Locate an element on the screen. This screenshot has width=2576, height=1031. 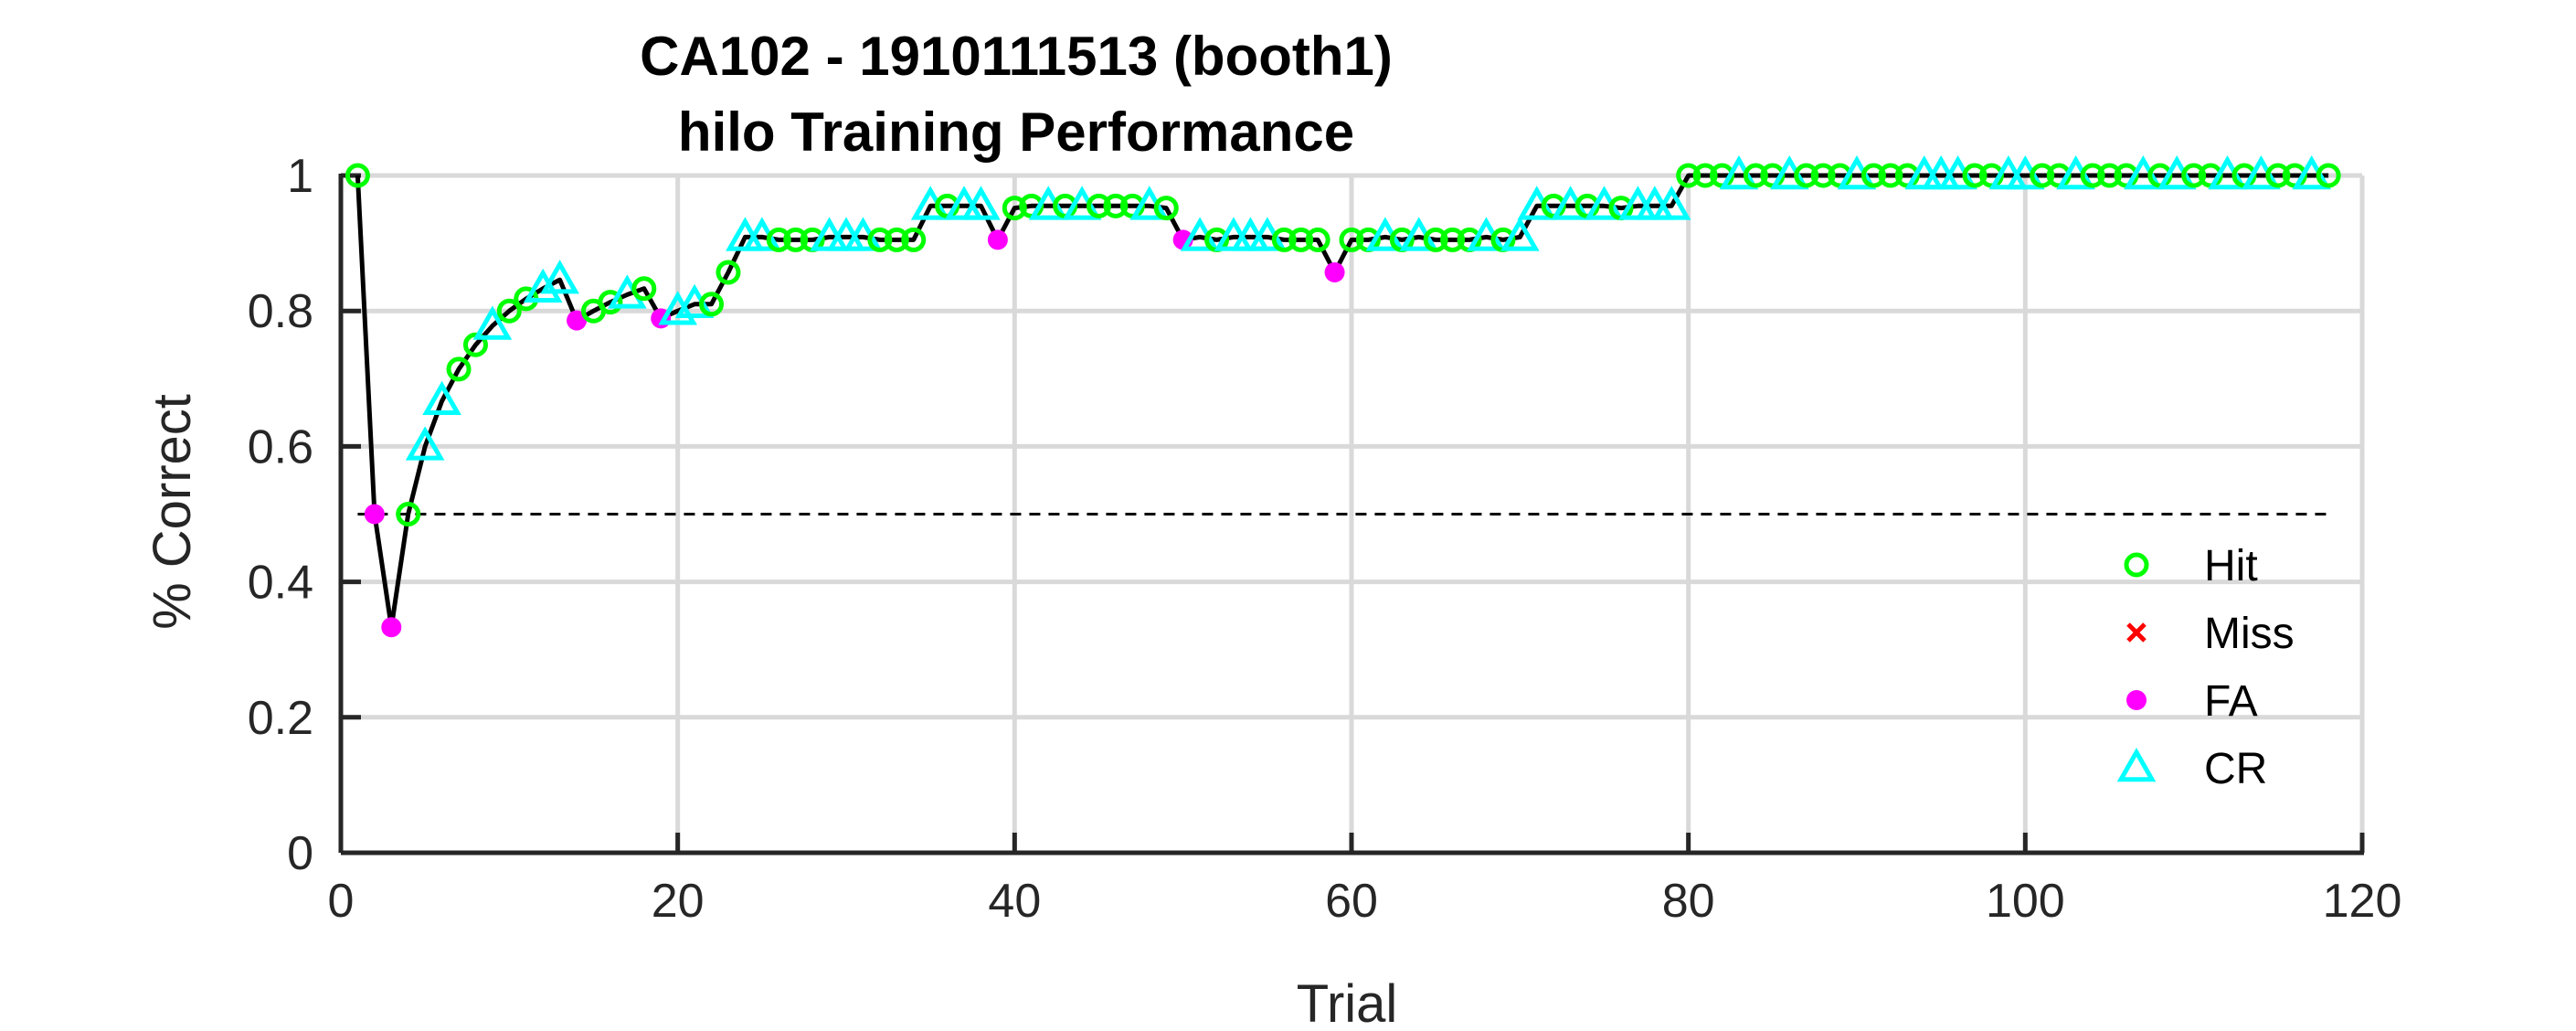
legend-marker-hit is located at coordinates (2136, 565).